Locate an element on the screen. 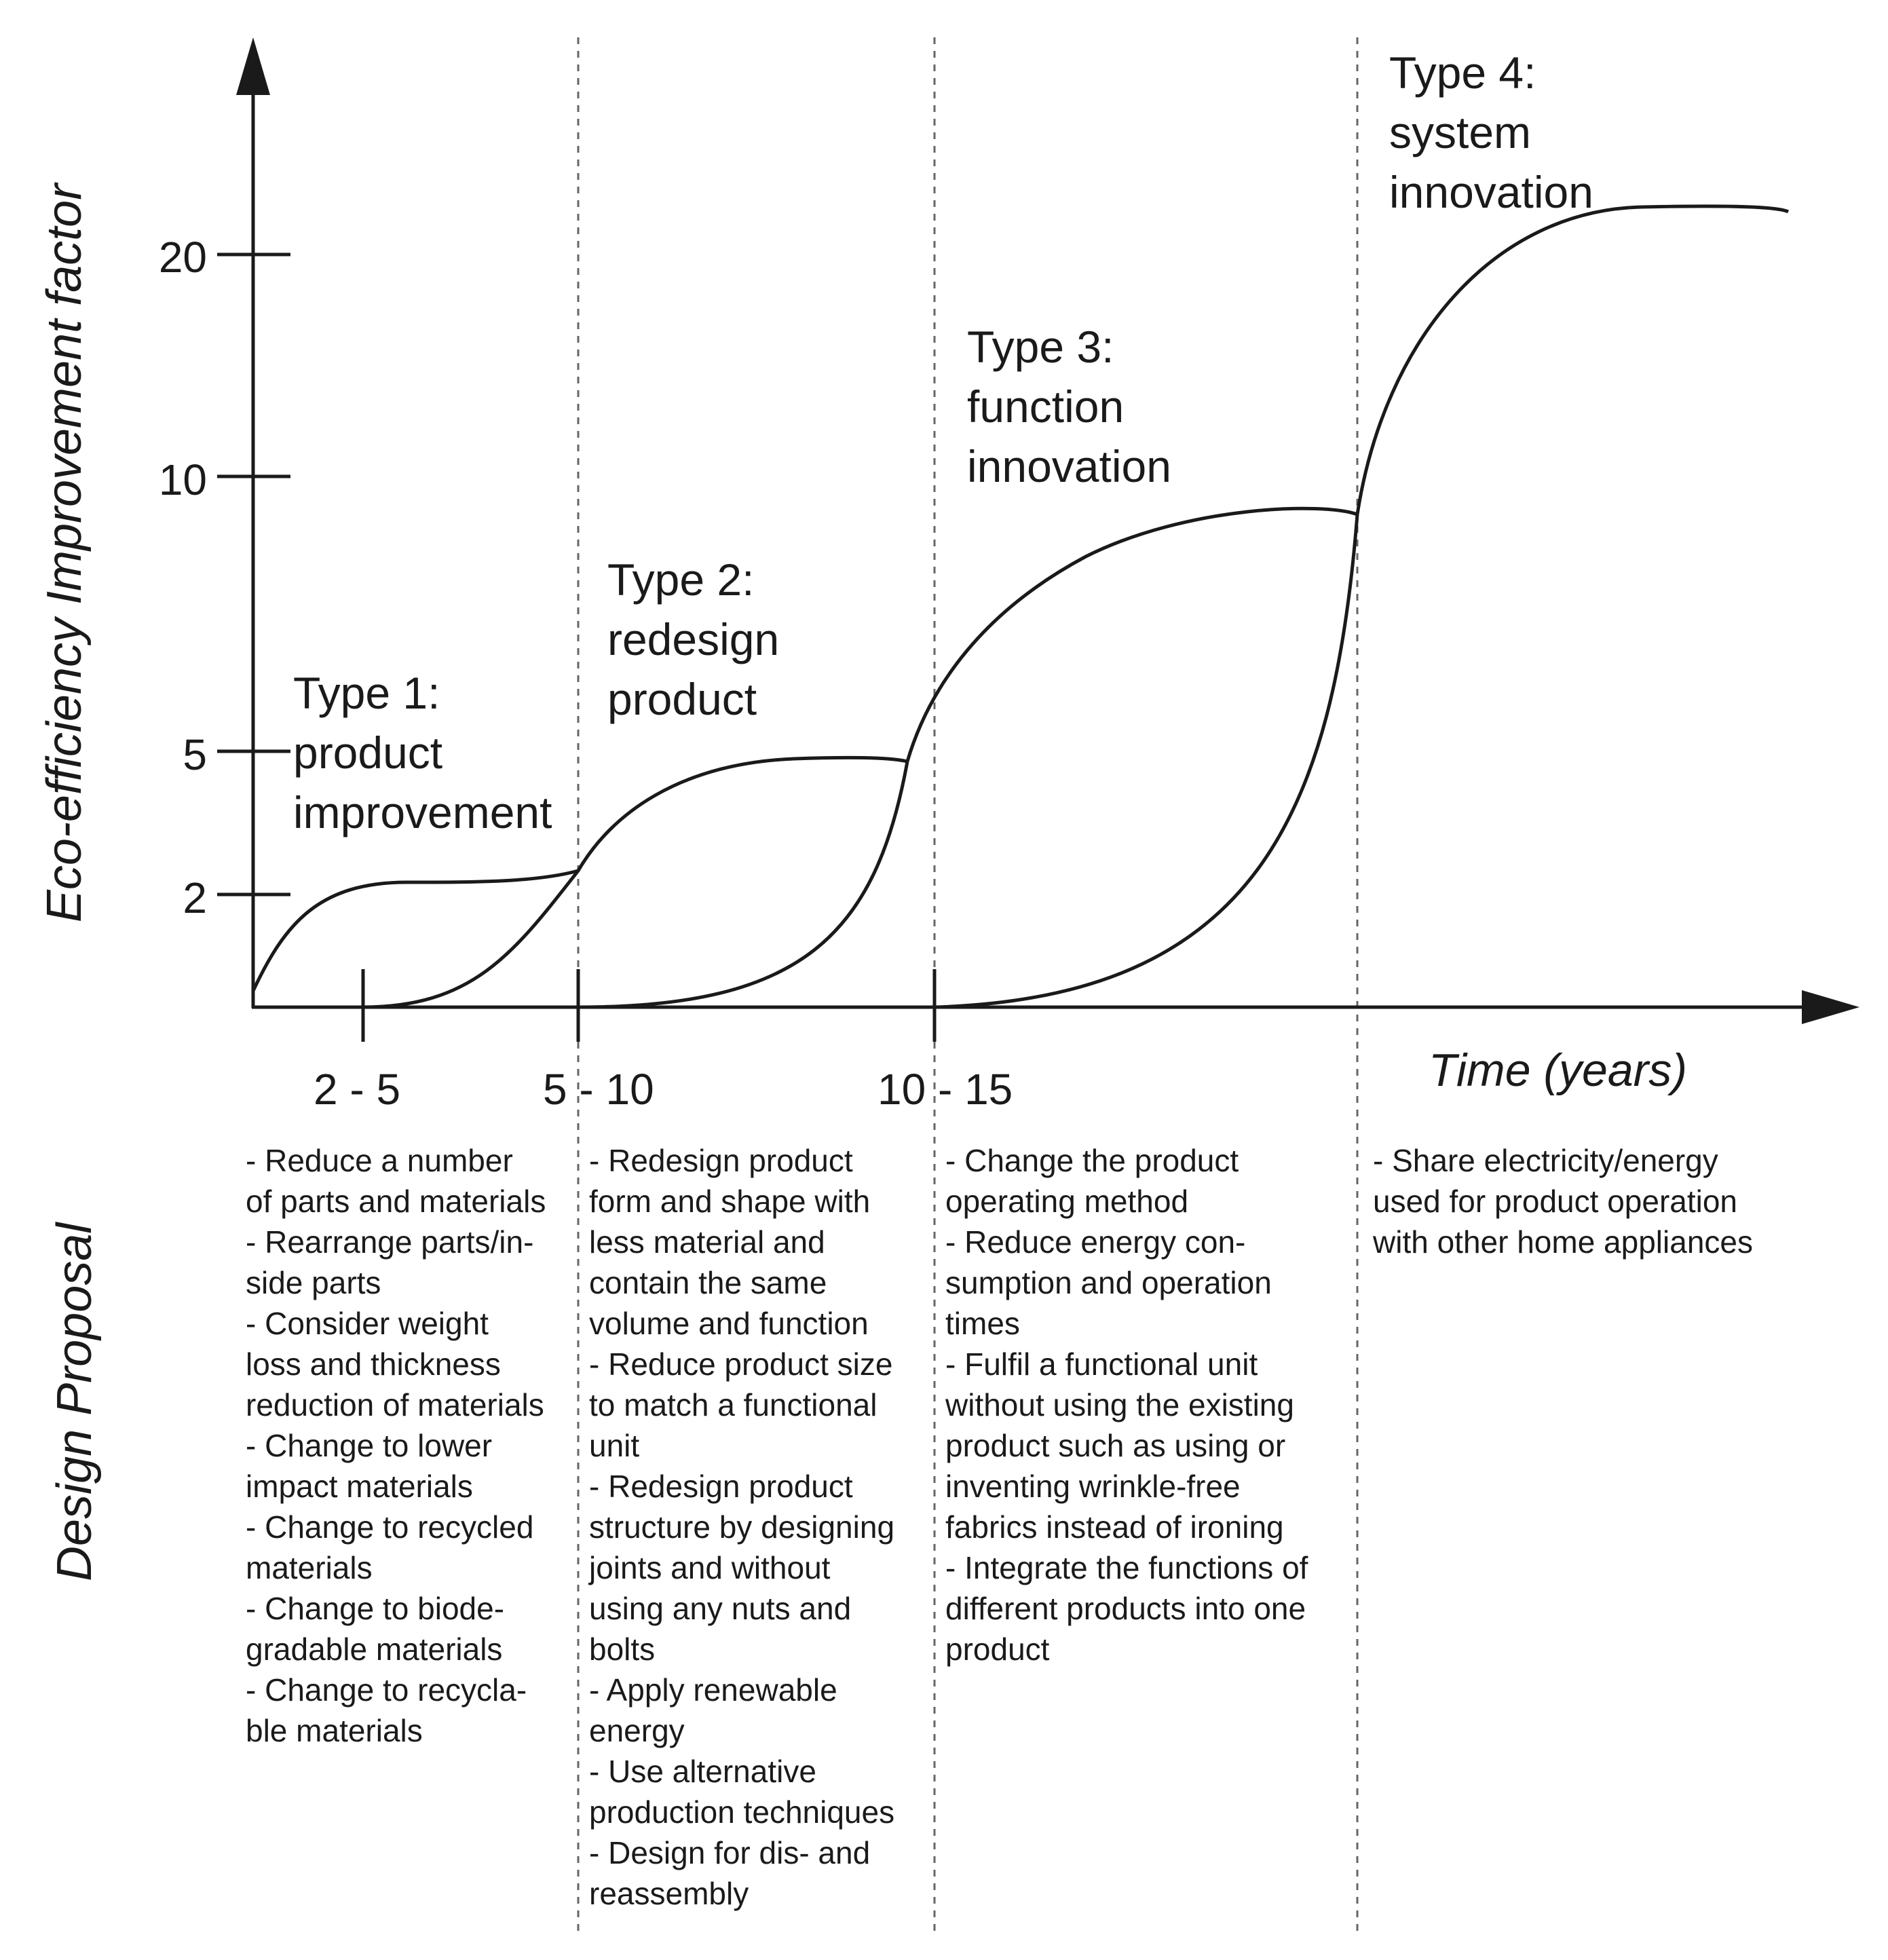 This screenshot has height=1960, width=1888. proposal-line: ble materials is located at coordinates (334, 1730).